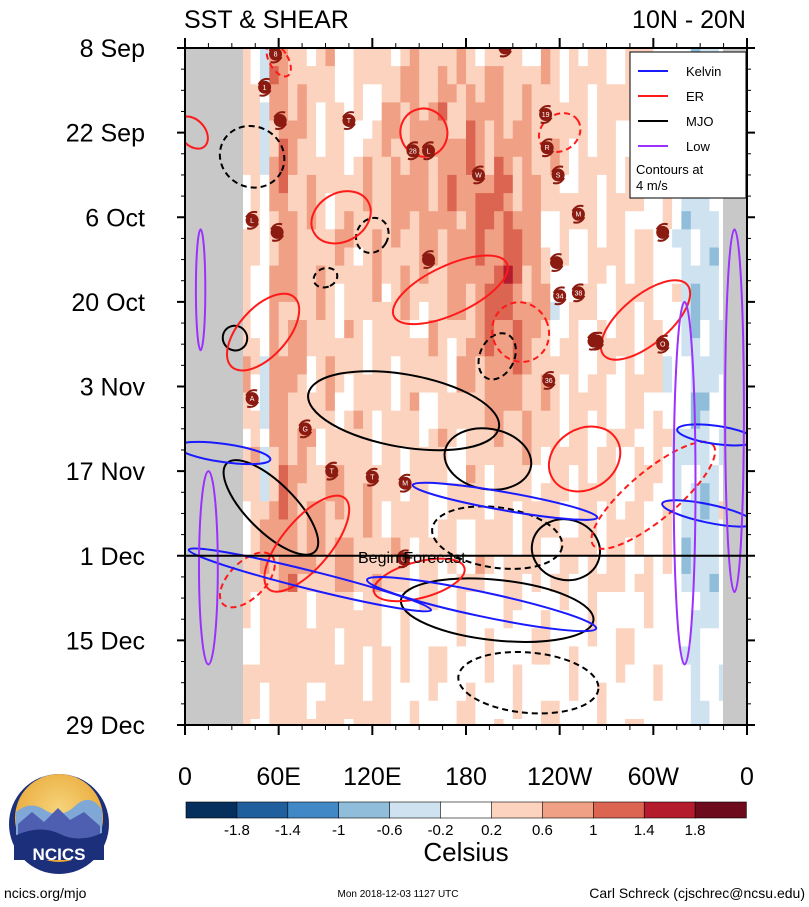  What do you see at coordinates (747, 777) in the screenshot?
I see `x-tick-label: 0` at bounding box center [747, 777].